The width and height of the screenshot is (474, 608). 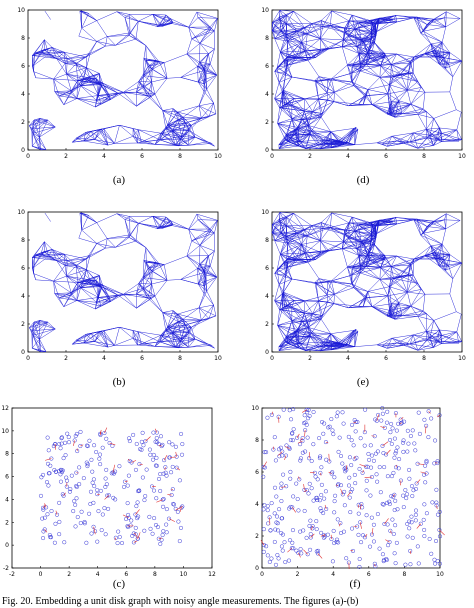 What do you see at coordinates (355, 584) in the screenshot?
I see `panel-label-f: (f)` at bounding box center [355, 584].